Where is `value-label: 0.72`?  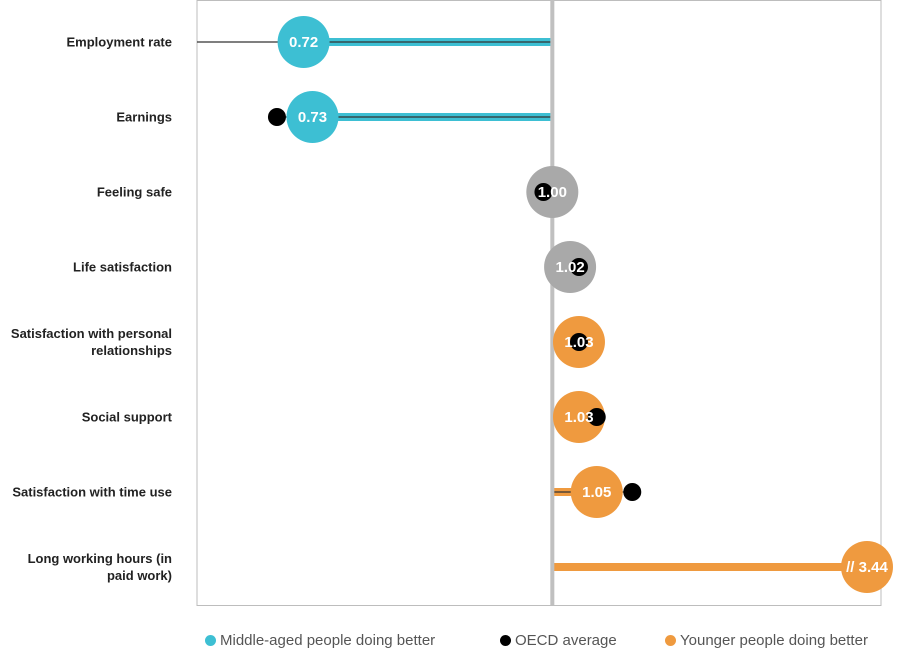
value-label: 0.72 is located at coordinates (303, 42).